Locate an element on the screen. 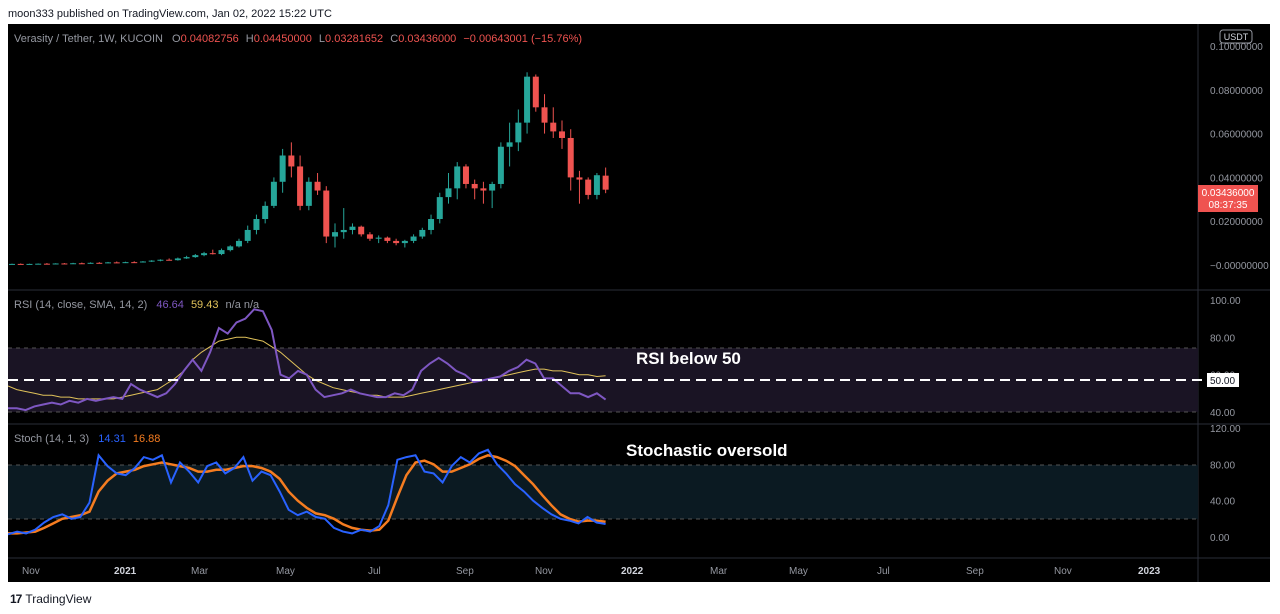  time-axis-tick: 2023 is located at coordinates (1149, 571).